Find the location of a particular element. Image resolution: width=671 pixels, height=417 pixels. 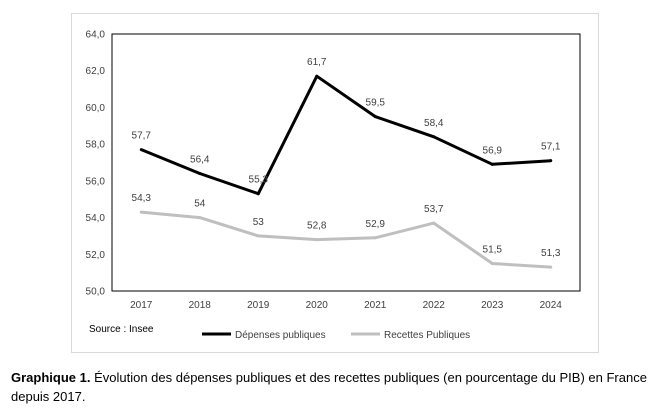

source-note: Source : Insee is located at coordinates (121, 329).